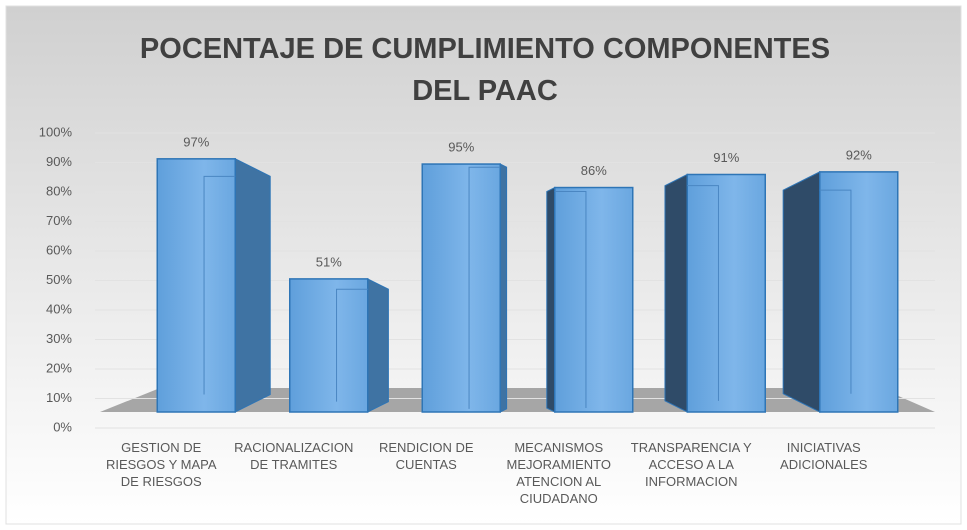  I want to click on data-label: 92%, so click(859, 154).